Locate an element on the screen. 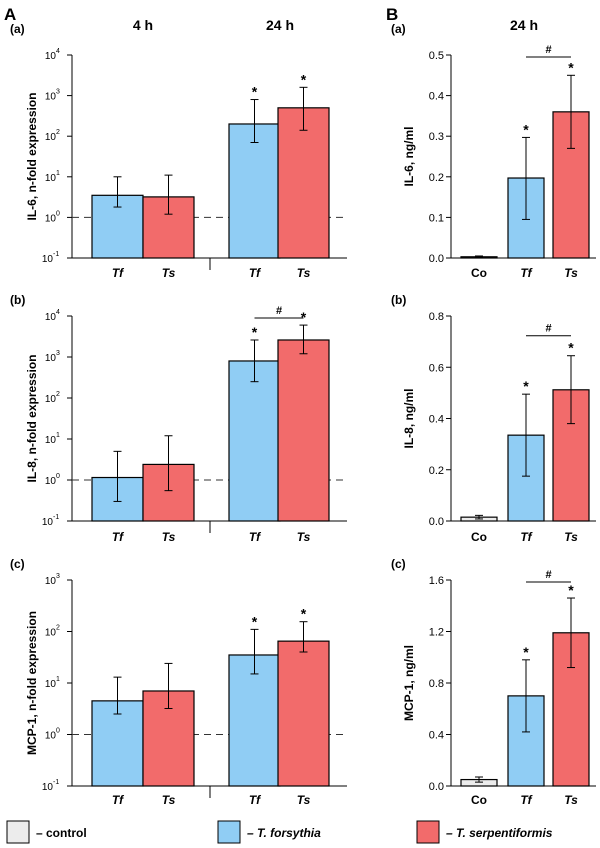  y-axis-label: MCP-1, n-fold expression is located at coordinates (32, 683).